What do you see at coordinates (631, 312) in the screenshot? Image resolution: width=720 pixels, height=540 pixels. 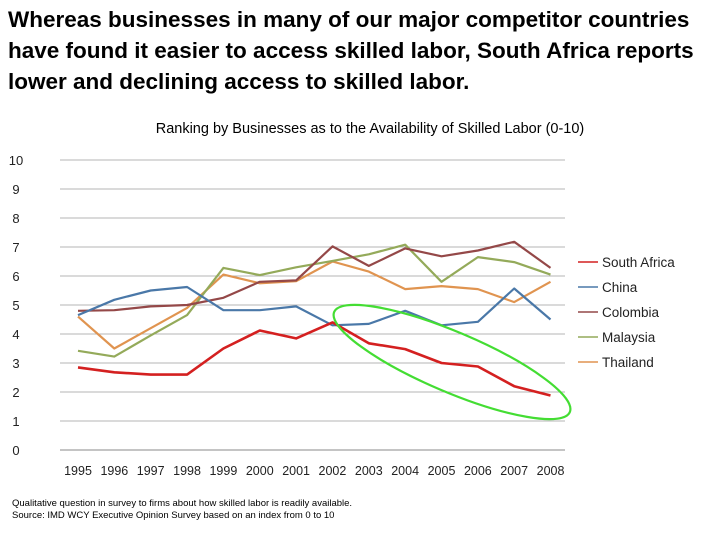 I see `legend-label: Colombia` at bounding box center [631, 312].